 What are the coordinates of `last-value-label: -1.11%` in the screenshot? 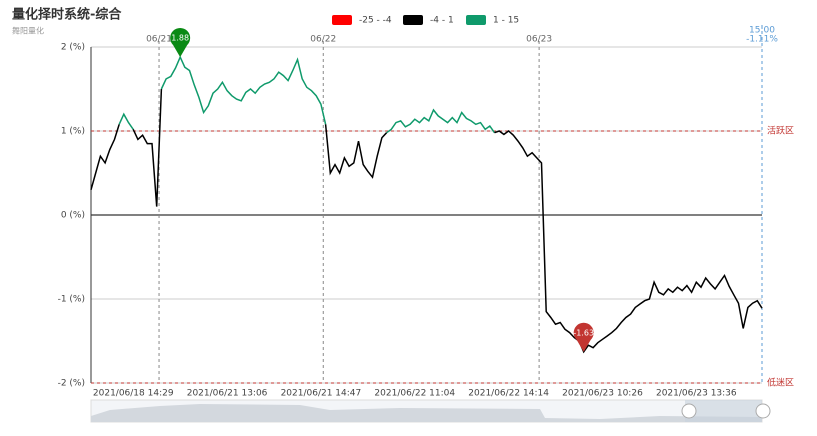 It's located at (762, 40).